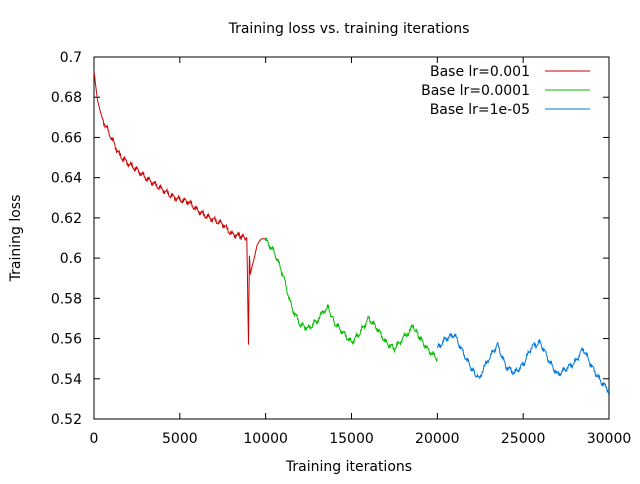 This screenshot has width=640, height=484. Describe the element at coordinates (348, 467) in the screenshot. I see `x-axis-label: Training iterations` at that location.